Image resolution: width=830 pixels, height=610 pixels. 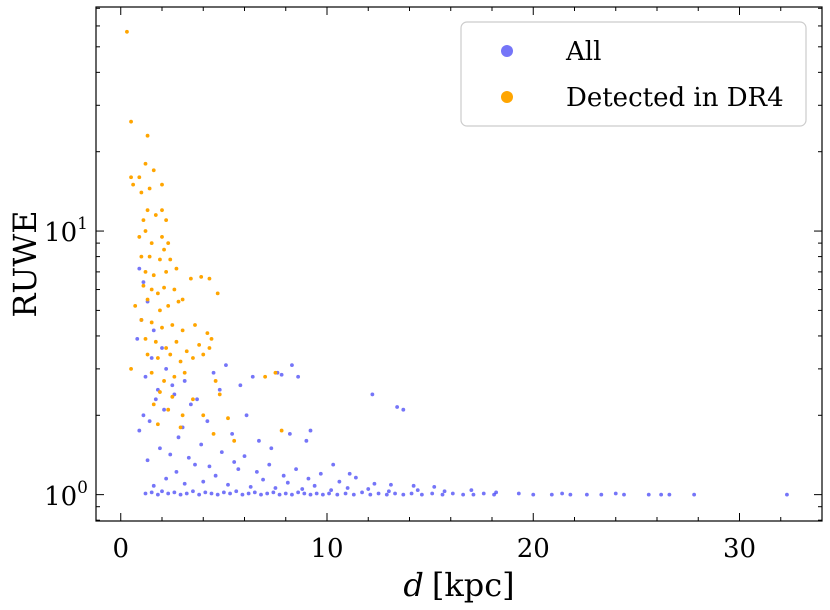 What do you see at coordinates (60, 233) in the screenshot?
I see `y-tick-base: 10` at bounding box center [60, 233].